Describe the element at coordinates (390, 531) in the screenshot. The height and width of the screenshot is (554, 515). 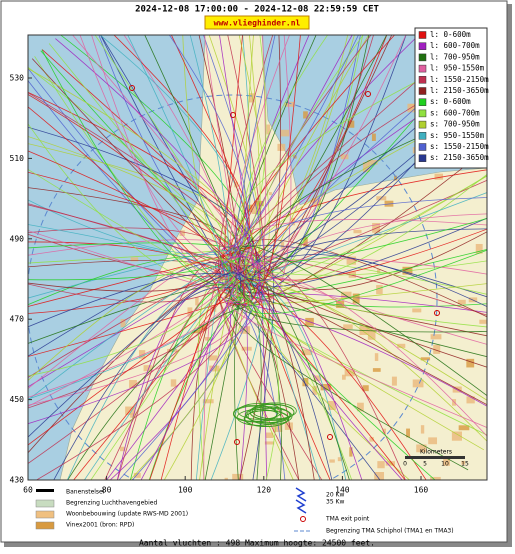
I see `tma-label: Begrenzing TMA Schiphol (TMA1 en TMA3)` at that location.